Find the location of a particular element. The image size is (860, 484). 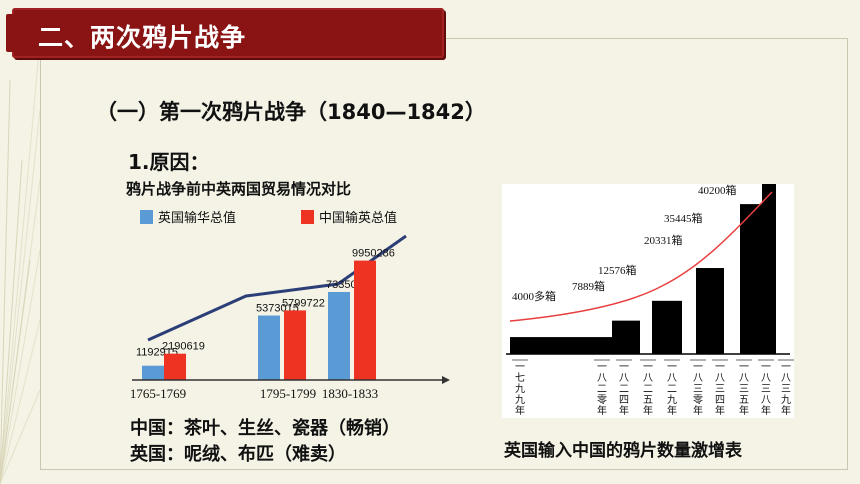

opium-annotation: 20331箱 is located at coordinates (663, 240).